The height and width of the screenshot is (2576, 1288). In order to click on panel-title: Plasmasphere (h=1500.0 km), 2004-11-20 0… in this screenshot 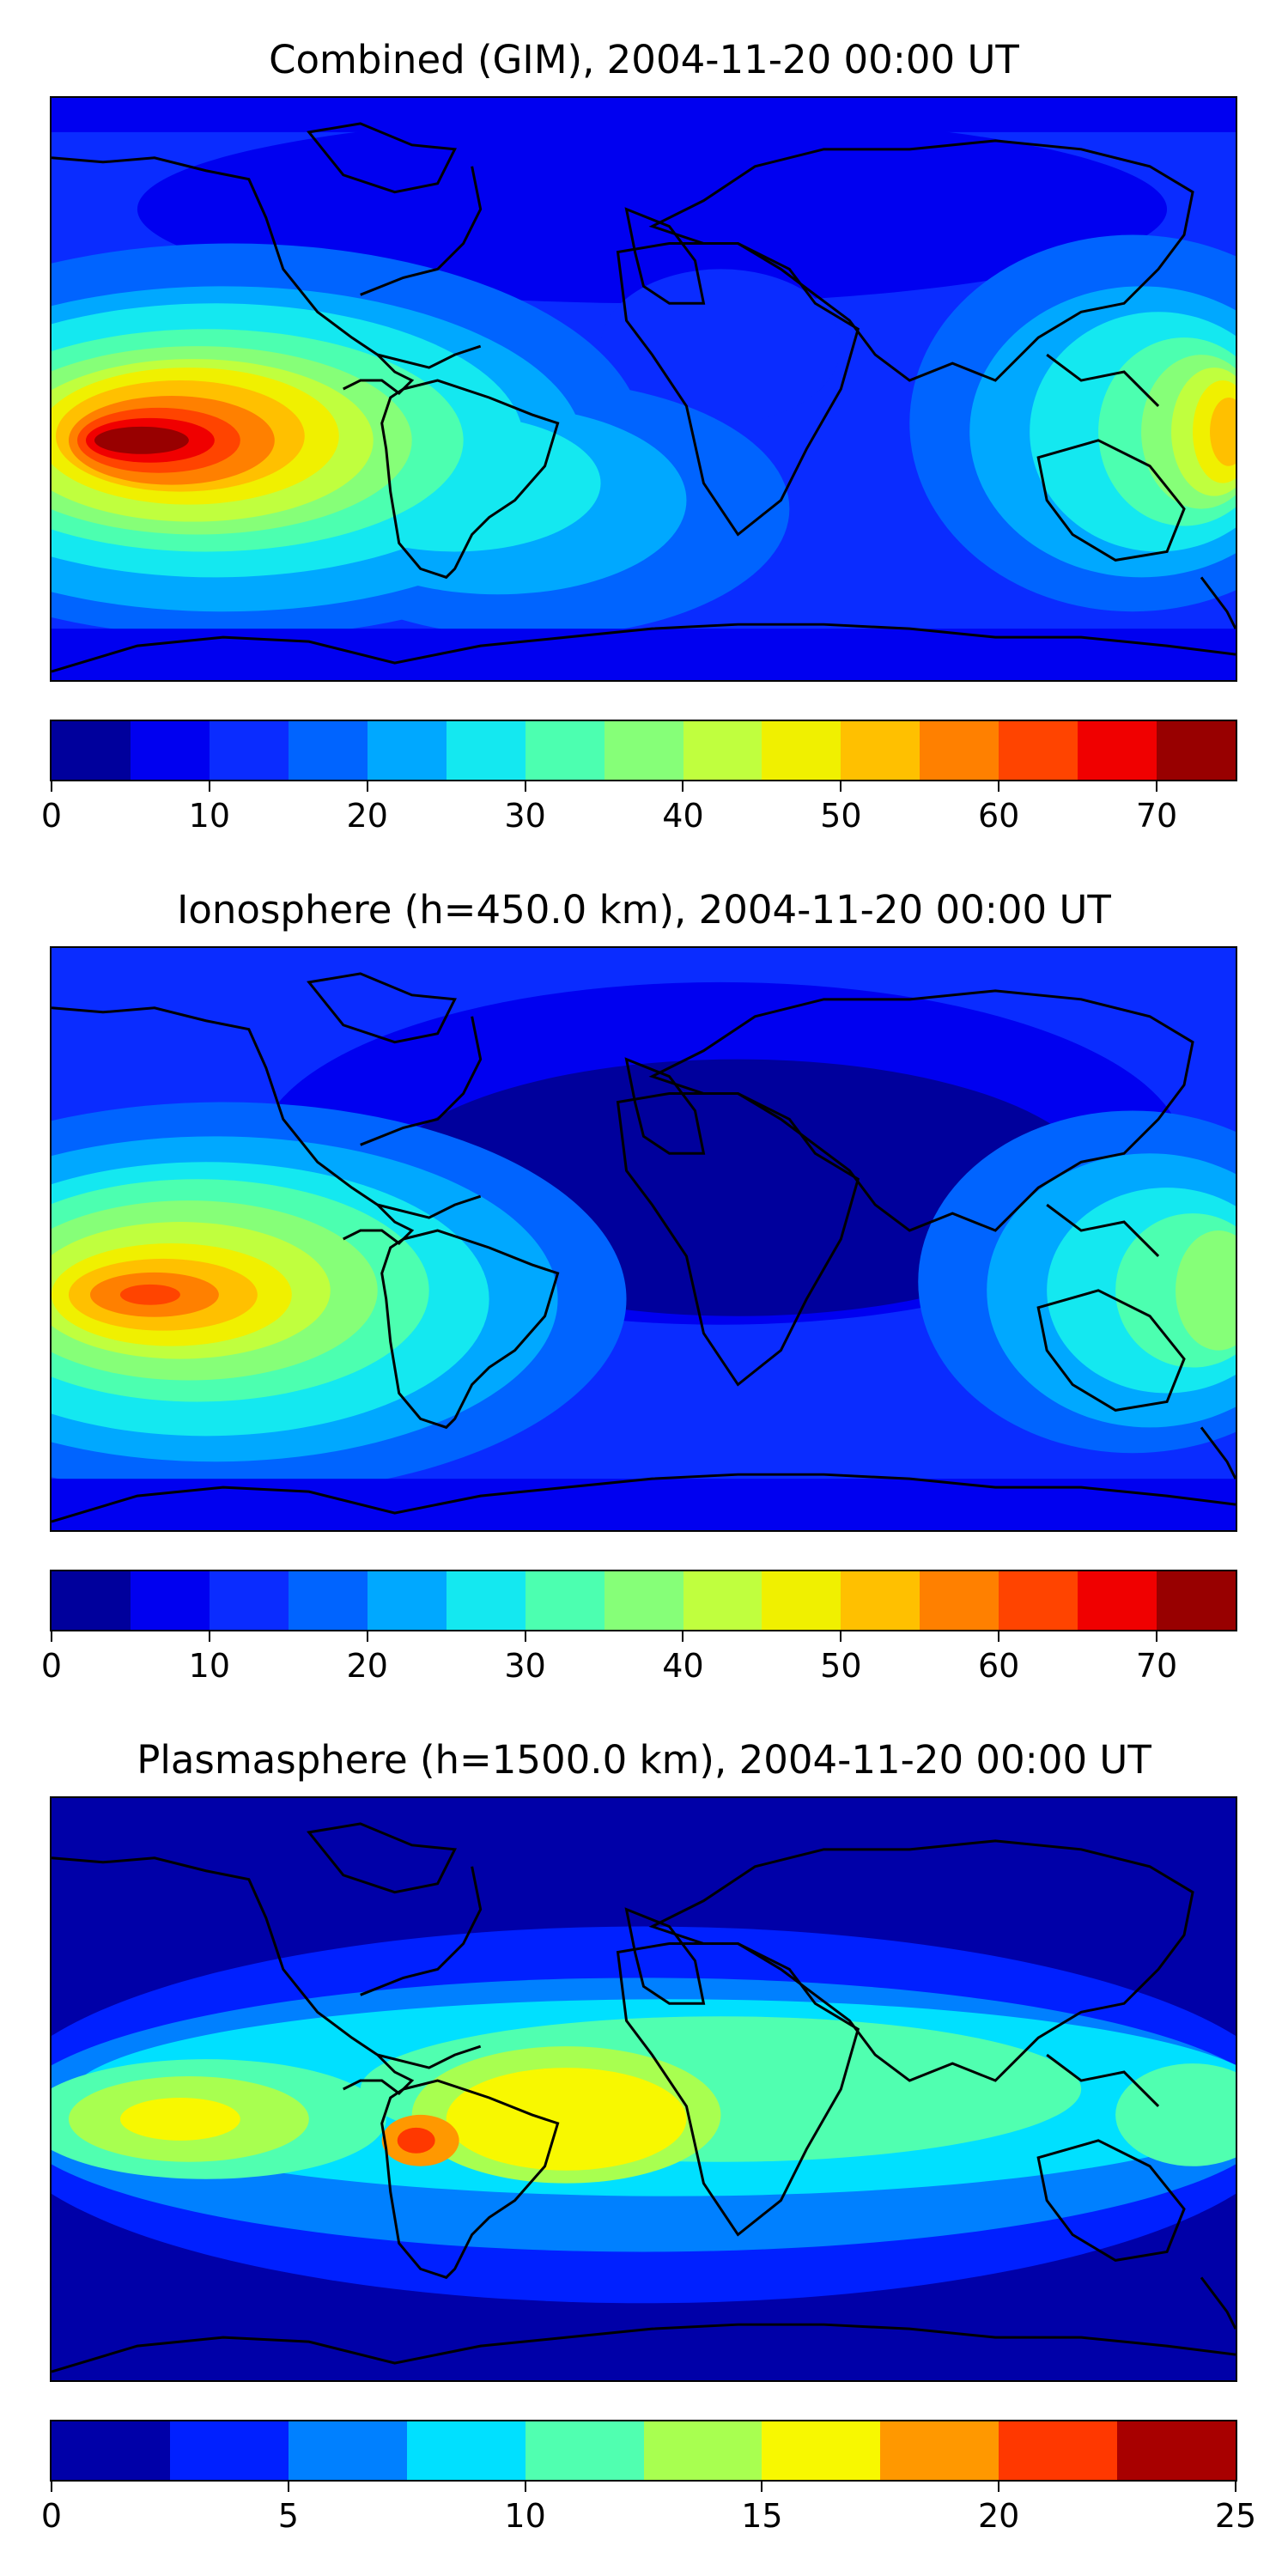, I will do `click(644, 1760)`.